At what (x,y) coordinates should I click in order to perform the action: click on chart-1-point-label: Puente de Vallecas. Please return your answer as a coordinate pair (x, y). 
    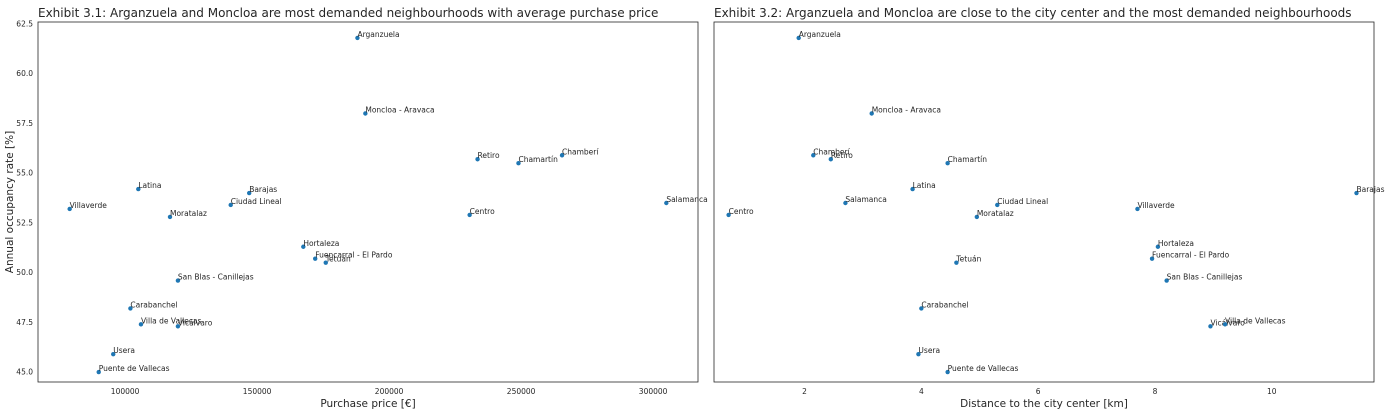
    Looking at the image, I should click on (983, 368).